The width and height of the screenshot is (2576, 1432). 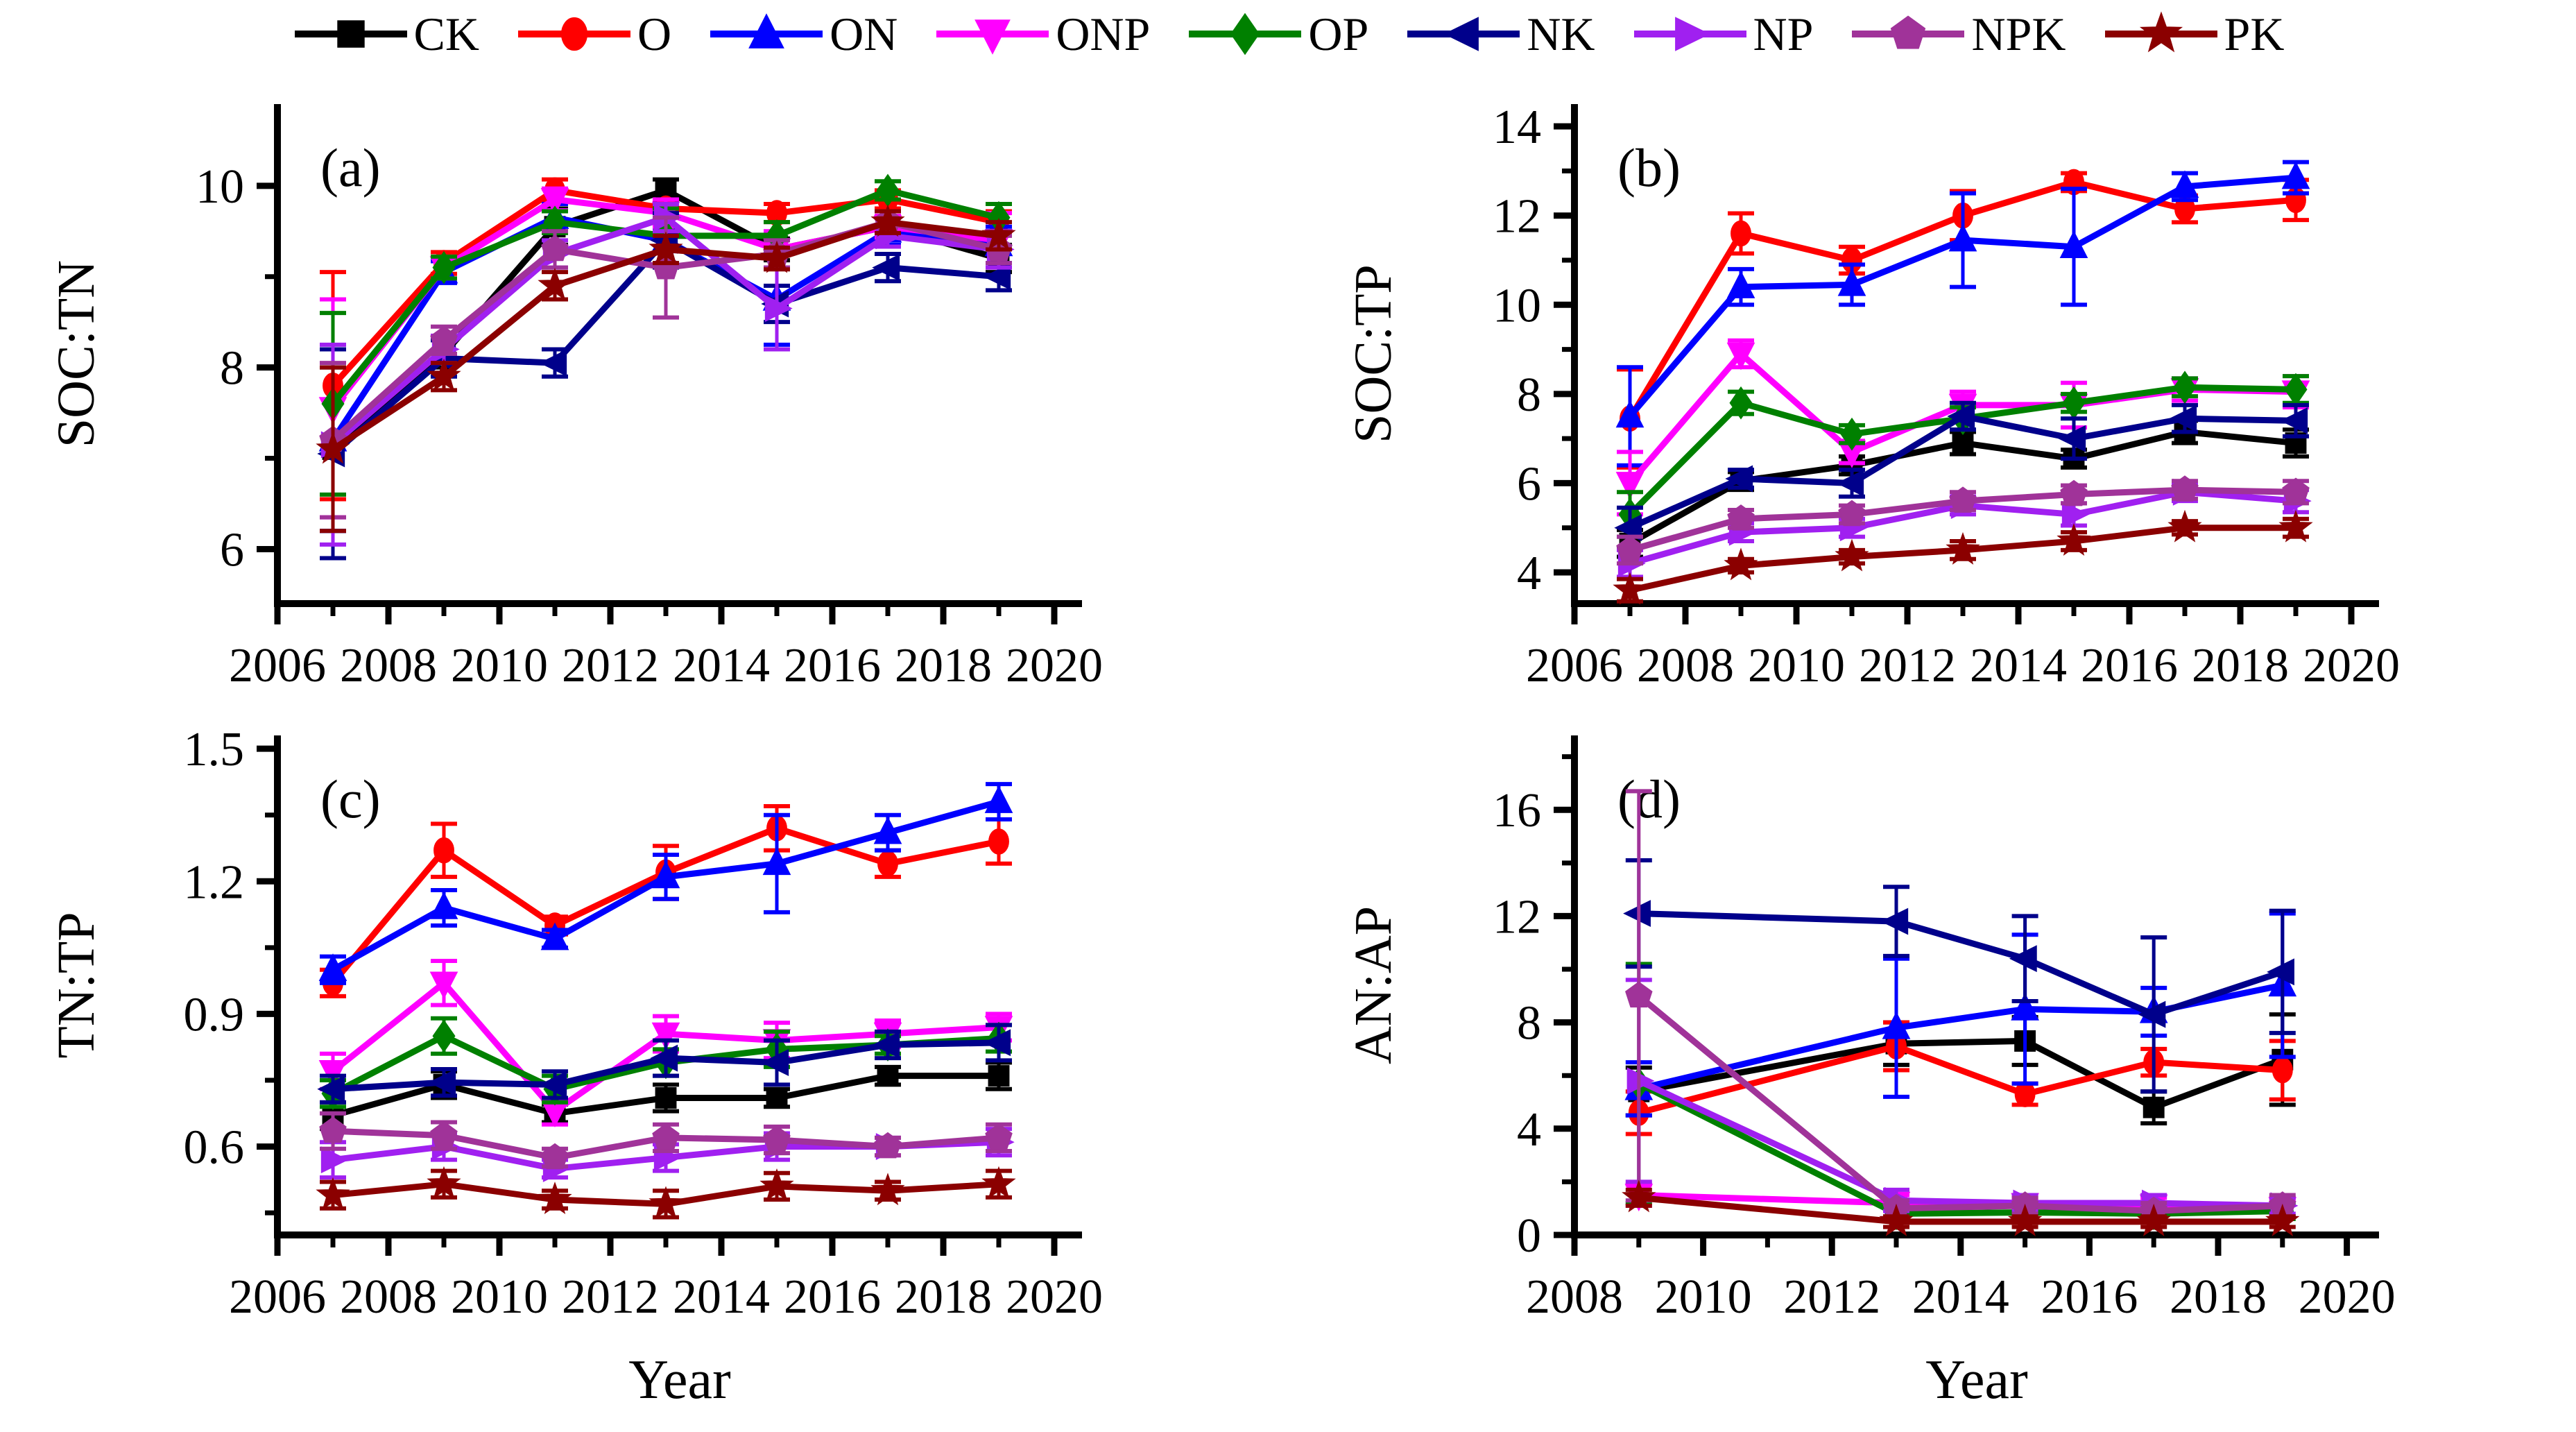 What do you see at coordinates (2254, 34) in the screenshot?
I see `legend-label: PK` at bounding box center [2254, 34].